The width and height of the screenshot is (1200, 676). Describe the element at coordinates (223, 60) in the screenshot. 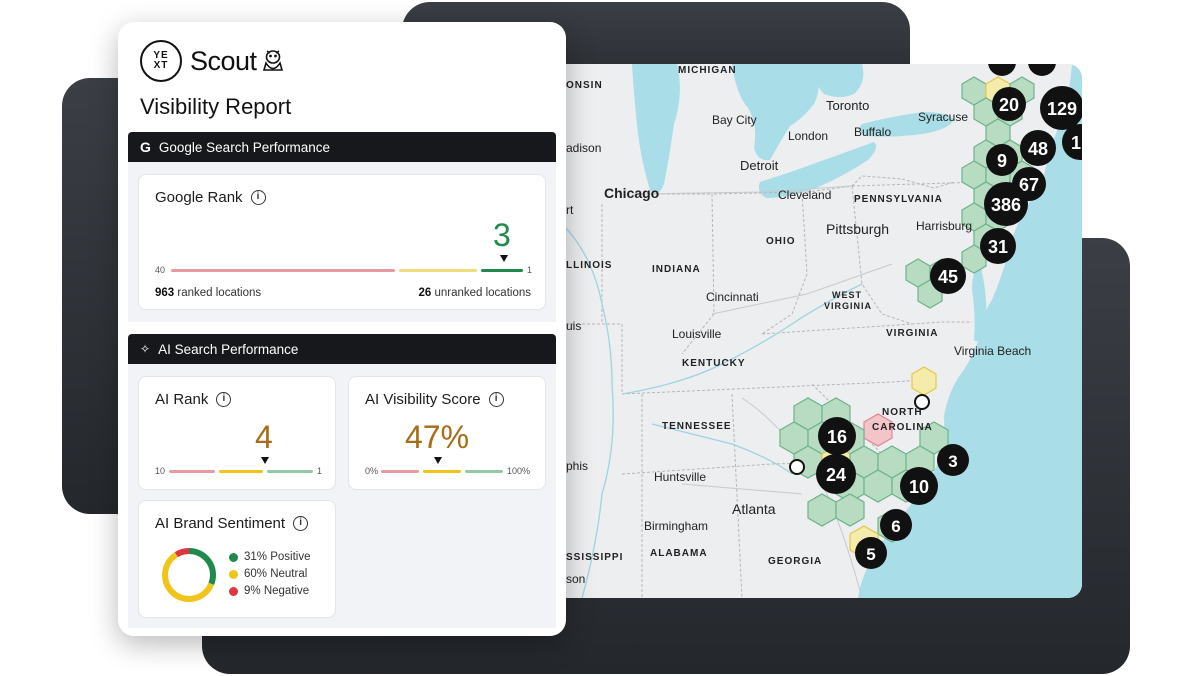

I see `product-name: Scout` at that location.